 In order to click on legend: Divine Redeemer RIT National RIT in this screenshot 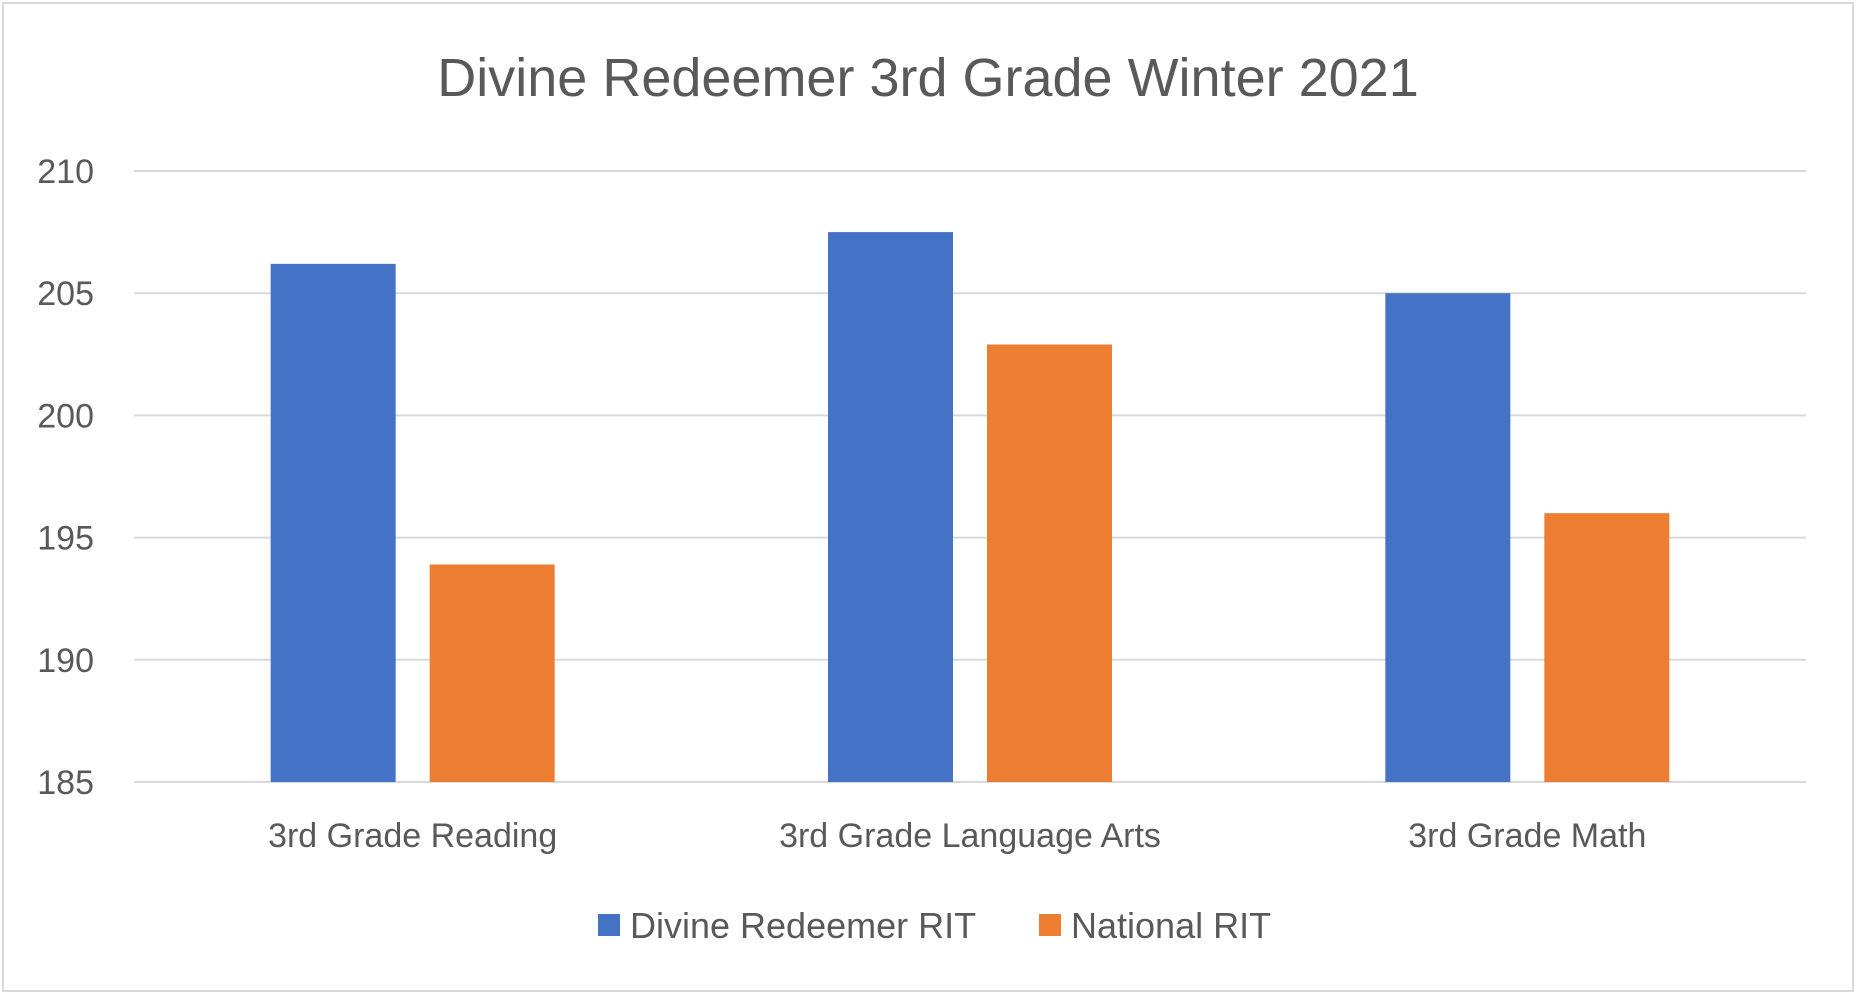, I will do `click(934, 925)`.